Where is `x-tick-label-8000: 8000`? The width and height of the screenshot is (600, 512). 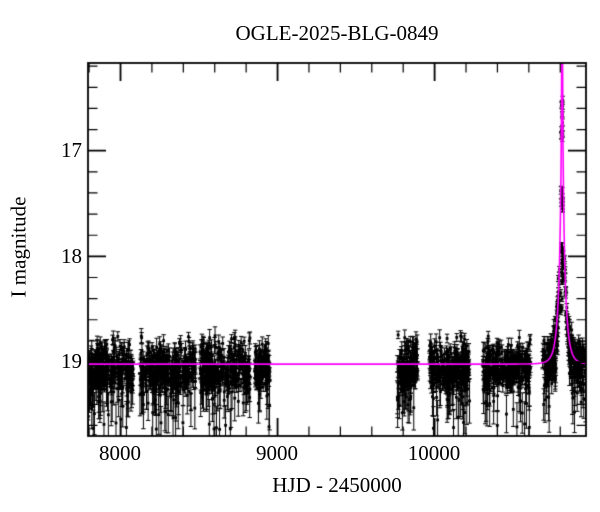 x-tick-label-8000: 8000 is located at coordinates (120, 453).